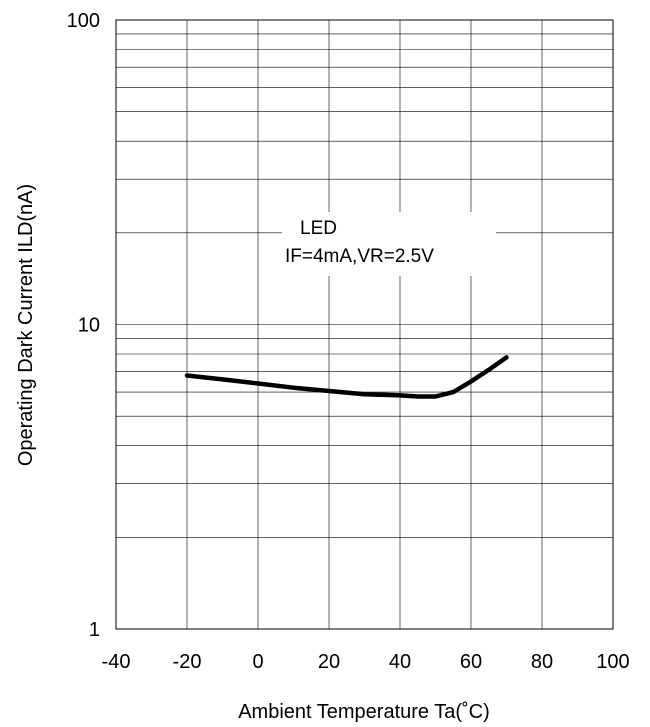 The height and width of the screenshot is (727, 650). I want to click on x-tick-label: 80, so click(542, 662).